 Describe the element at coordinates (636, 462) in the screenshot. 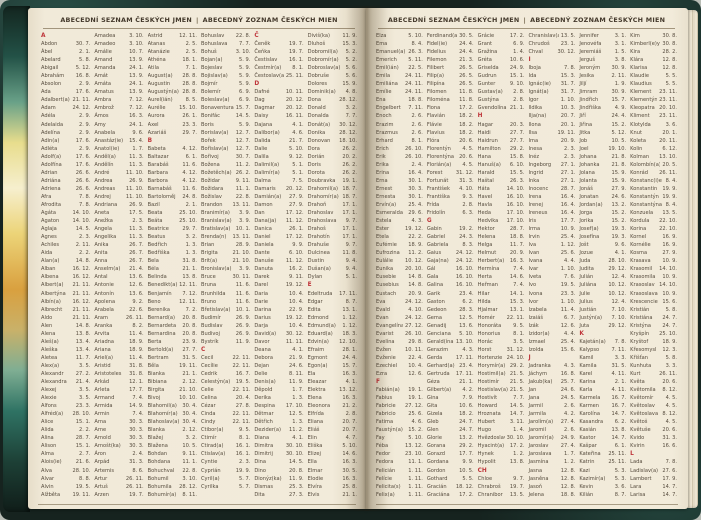

I see `name-label: Lada` at that location.